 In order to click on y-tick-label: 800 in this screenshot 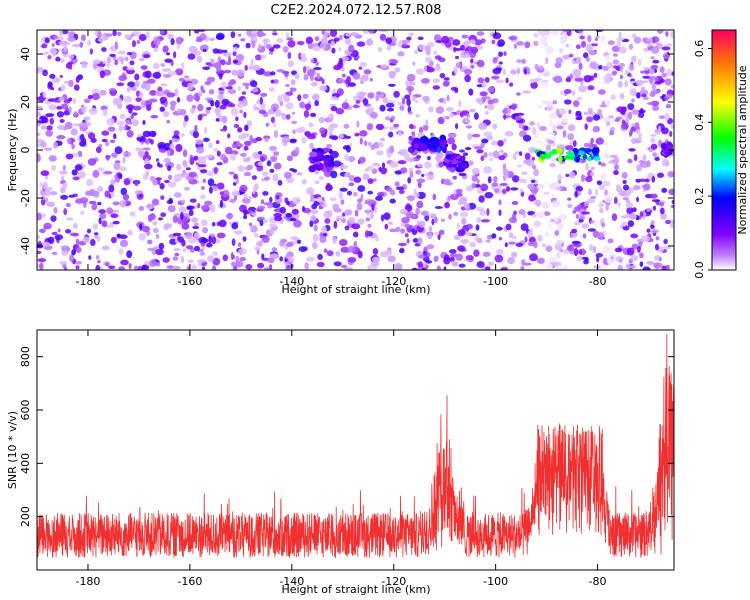, I will do `click(25, 356)`.